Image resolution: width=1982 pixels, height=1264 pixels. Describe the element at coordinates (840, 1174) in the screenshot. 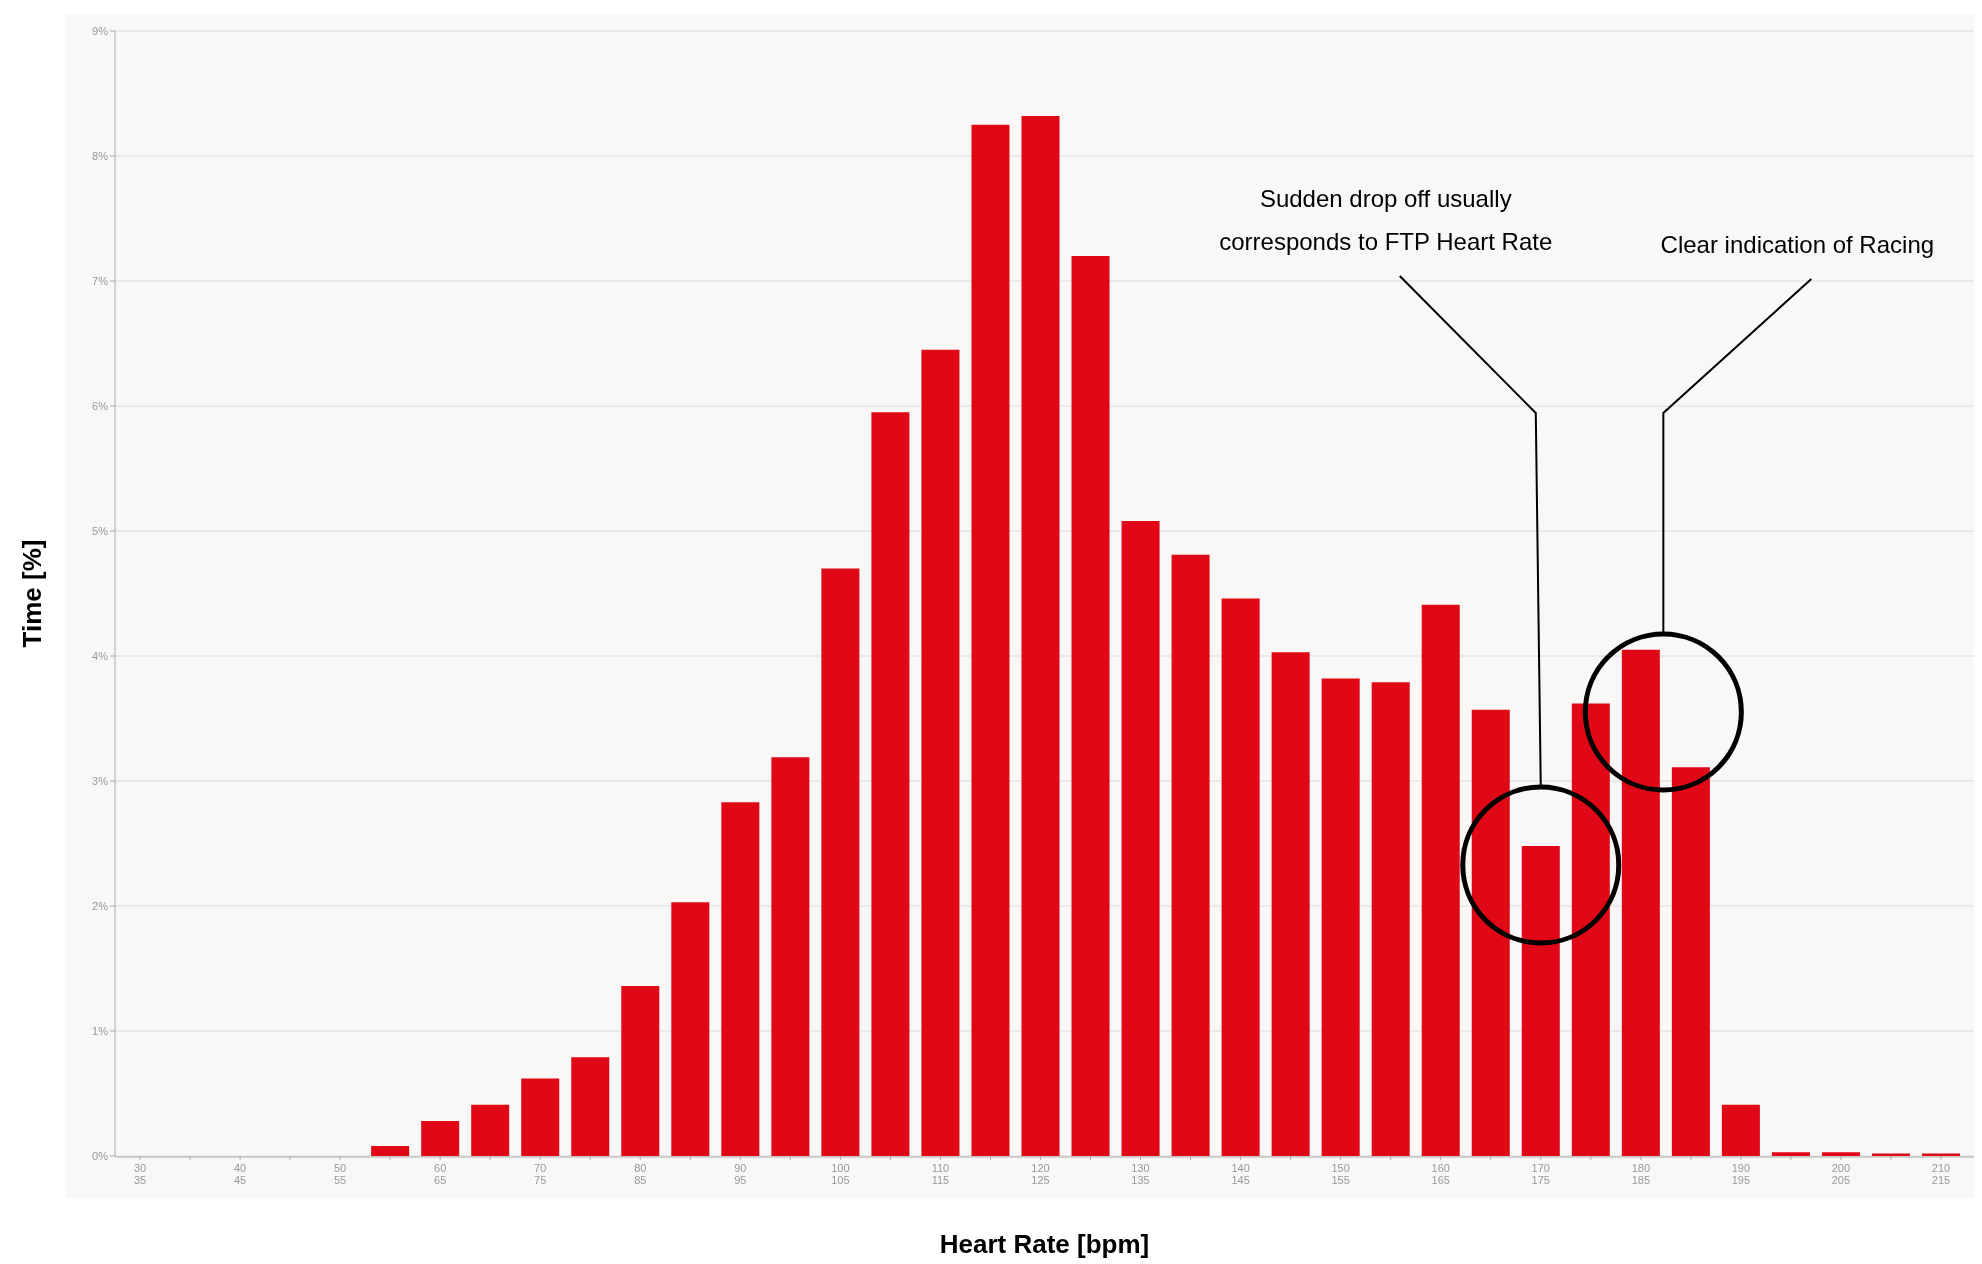

I see `x-tick-label: 100 105` at that location.